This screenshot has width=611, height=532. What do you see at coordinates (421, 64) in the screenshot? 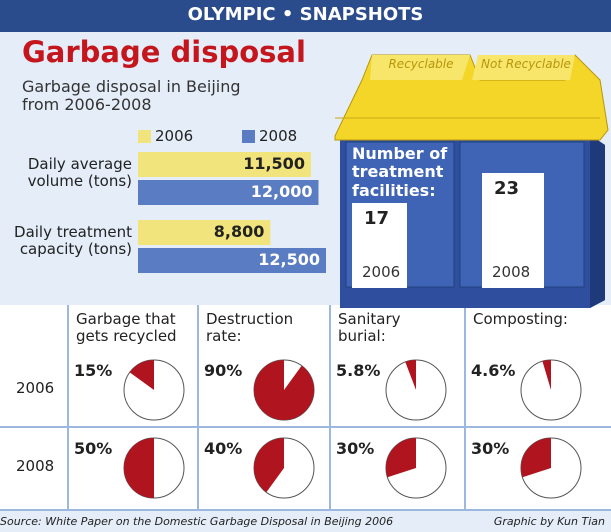
I see `bin-label: Recyclable` at bounding box center [421, 64].